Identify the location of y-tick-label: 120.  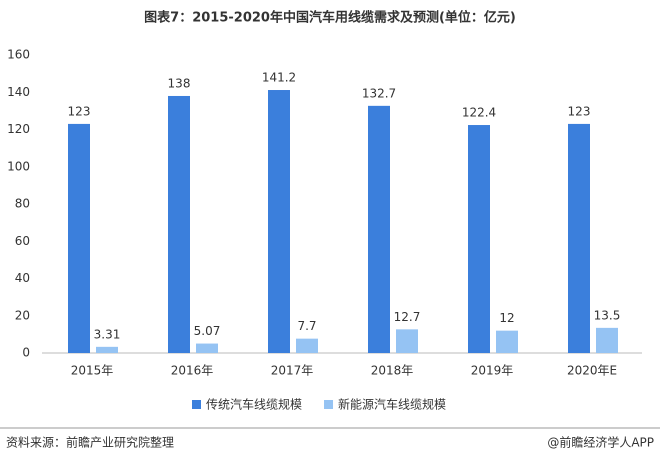
(18, 129).